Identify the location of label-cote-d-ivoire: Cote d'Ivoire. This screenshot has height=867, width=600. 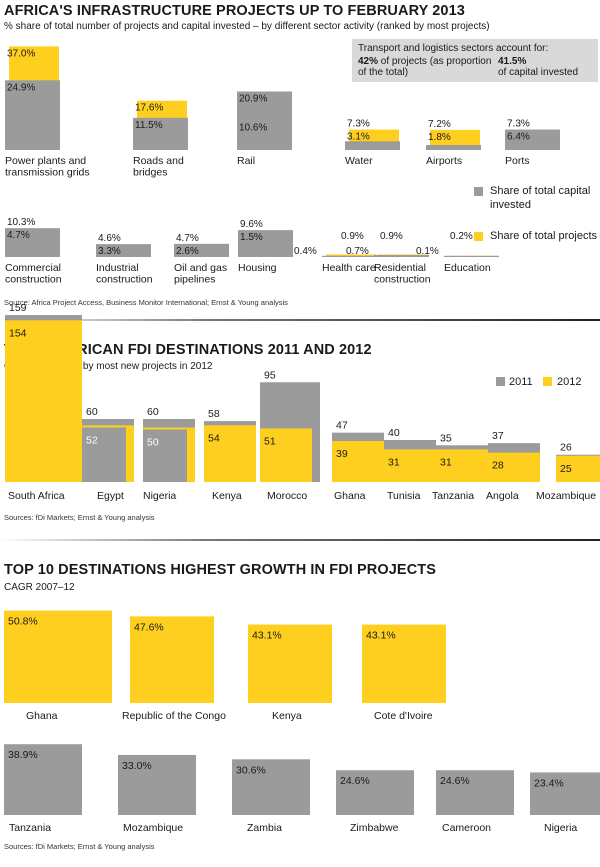
(403, 716).